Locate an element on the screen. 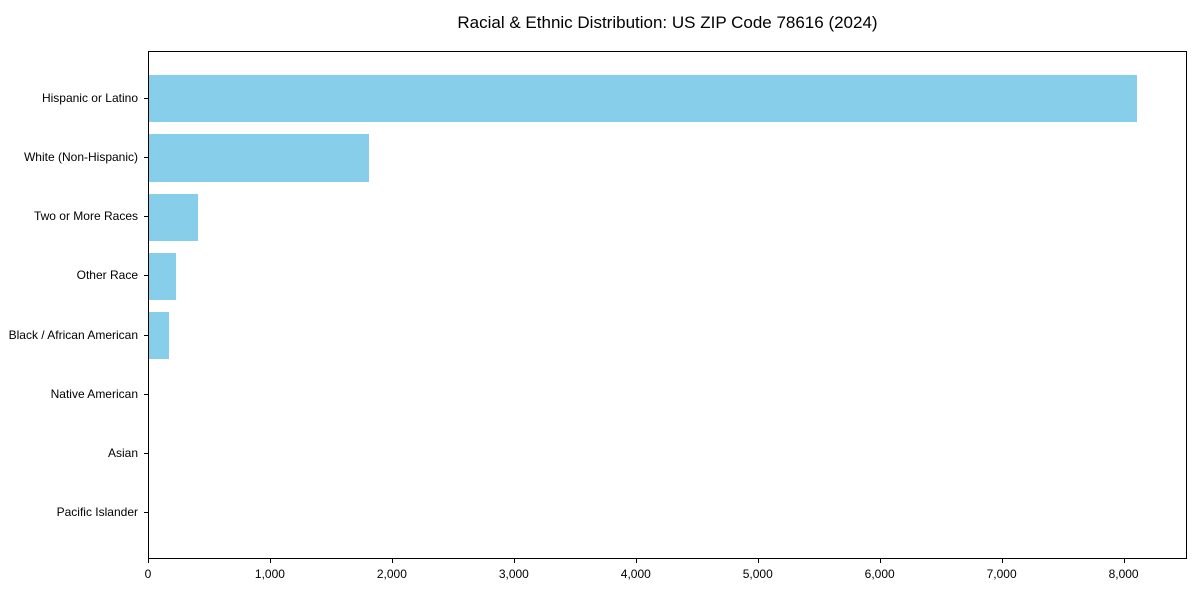 The height and width of the screenshot is (600, 1200). x-tick-label: 3,000 is located at coordinates (513, 574).